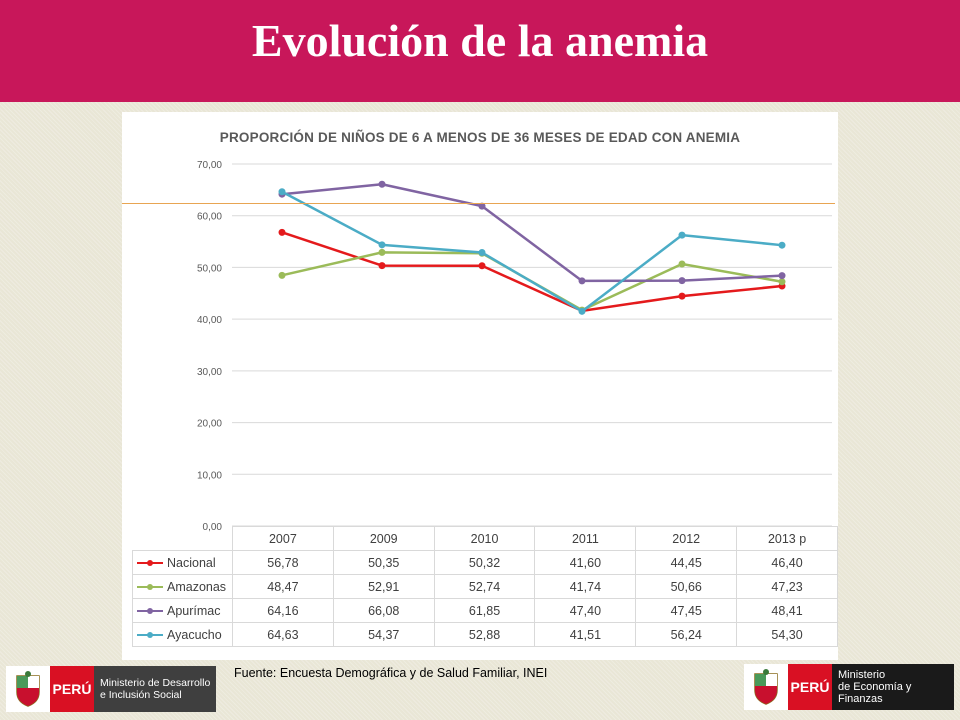 Image resolution: width=960 pixels, height=720 pixels. What do you see at coordinates (585, 610) in the screenshot?
I see `data-label: 47,40` at bounding box center [585, 610].